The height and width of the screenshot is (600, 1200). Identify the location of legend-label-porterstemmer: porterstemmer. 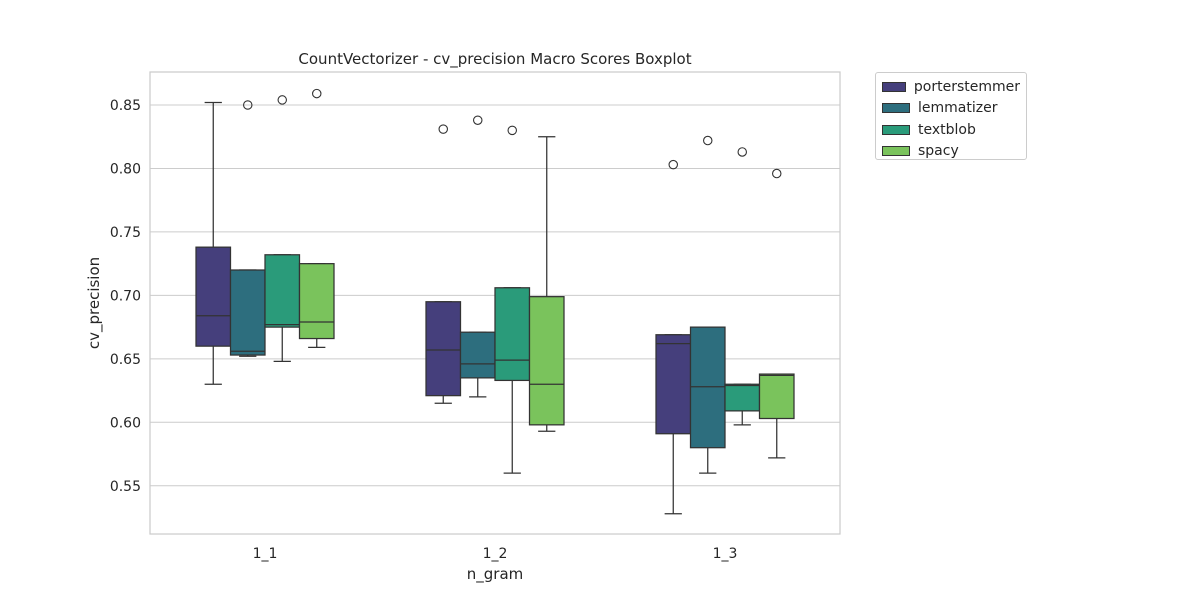
(966, 86).